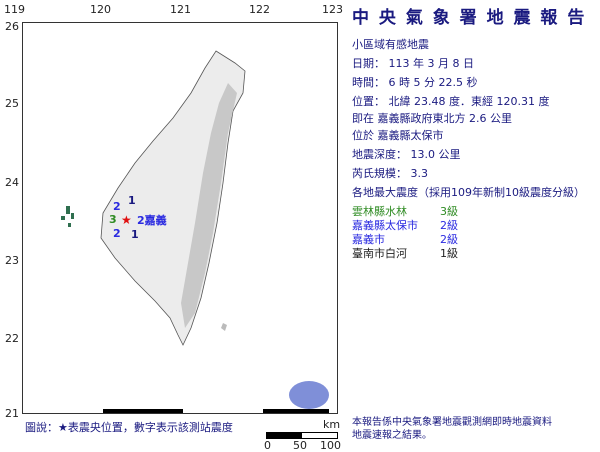 The width and height of the screenshot is (600, 452). Describe the element at coordinates (14, 9) in the screenshot. I see `lon-tick: 119` at that location.